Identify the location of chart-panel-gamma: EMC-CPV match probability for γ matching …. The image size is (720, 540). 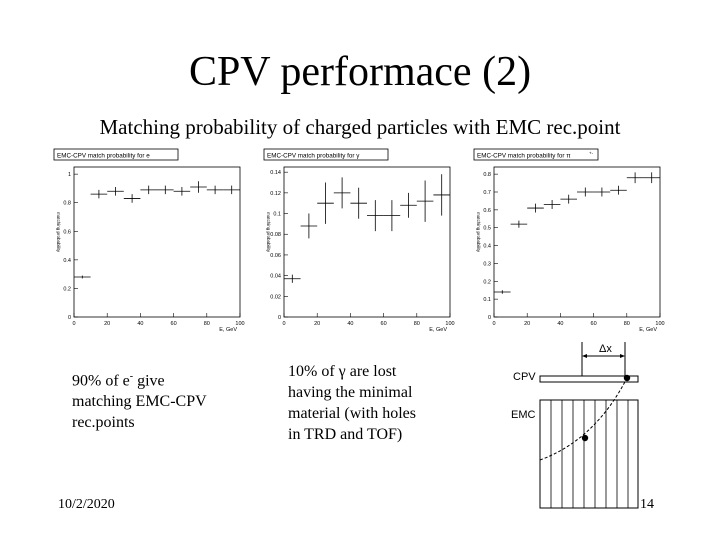
(365, 240).